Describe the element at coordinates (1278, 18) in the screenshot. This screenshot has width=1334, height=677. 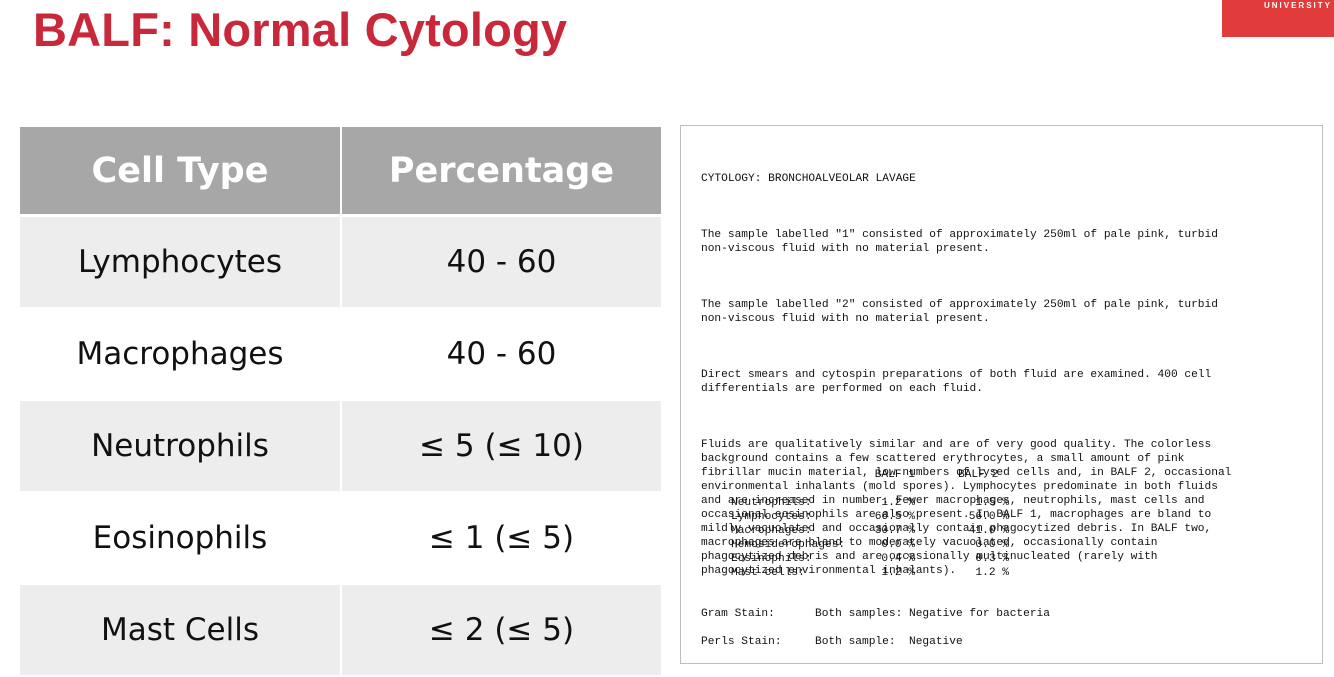
I see `university-logo: UNIVERSITY` at that location.